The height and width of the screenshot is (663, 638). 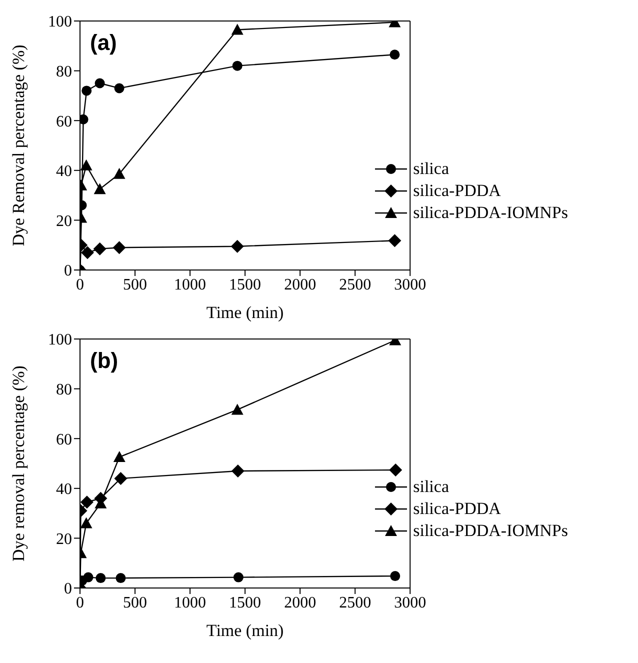 I want to click on annotation: (b), so click(x=104, y=361).